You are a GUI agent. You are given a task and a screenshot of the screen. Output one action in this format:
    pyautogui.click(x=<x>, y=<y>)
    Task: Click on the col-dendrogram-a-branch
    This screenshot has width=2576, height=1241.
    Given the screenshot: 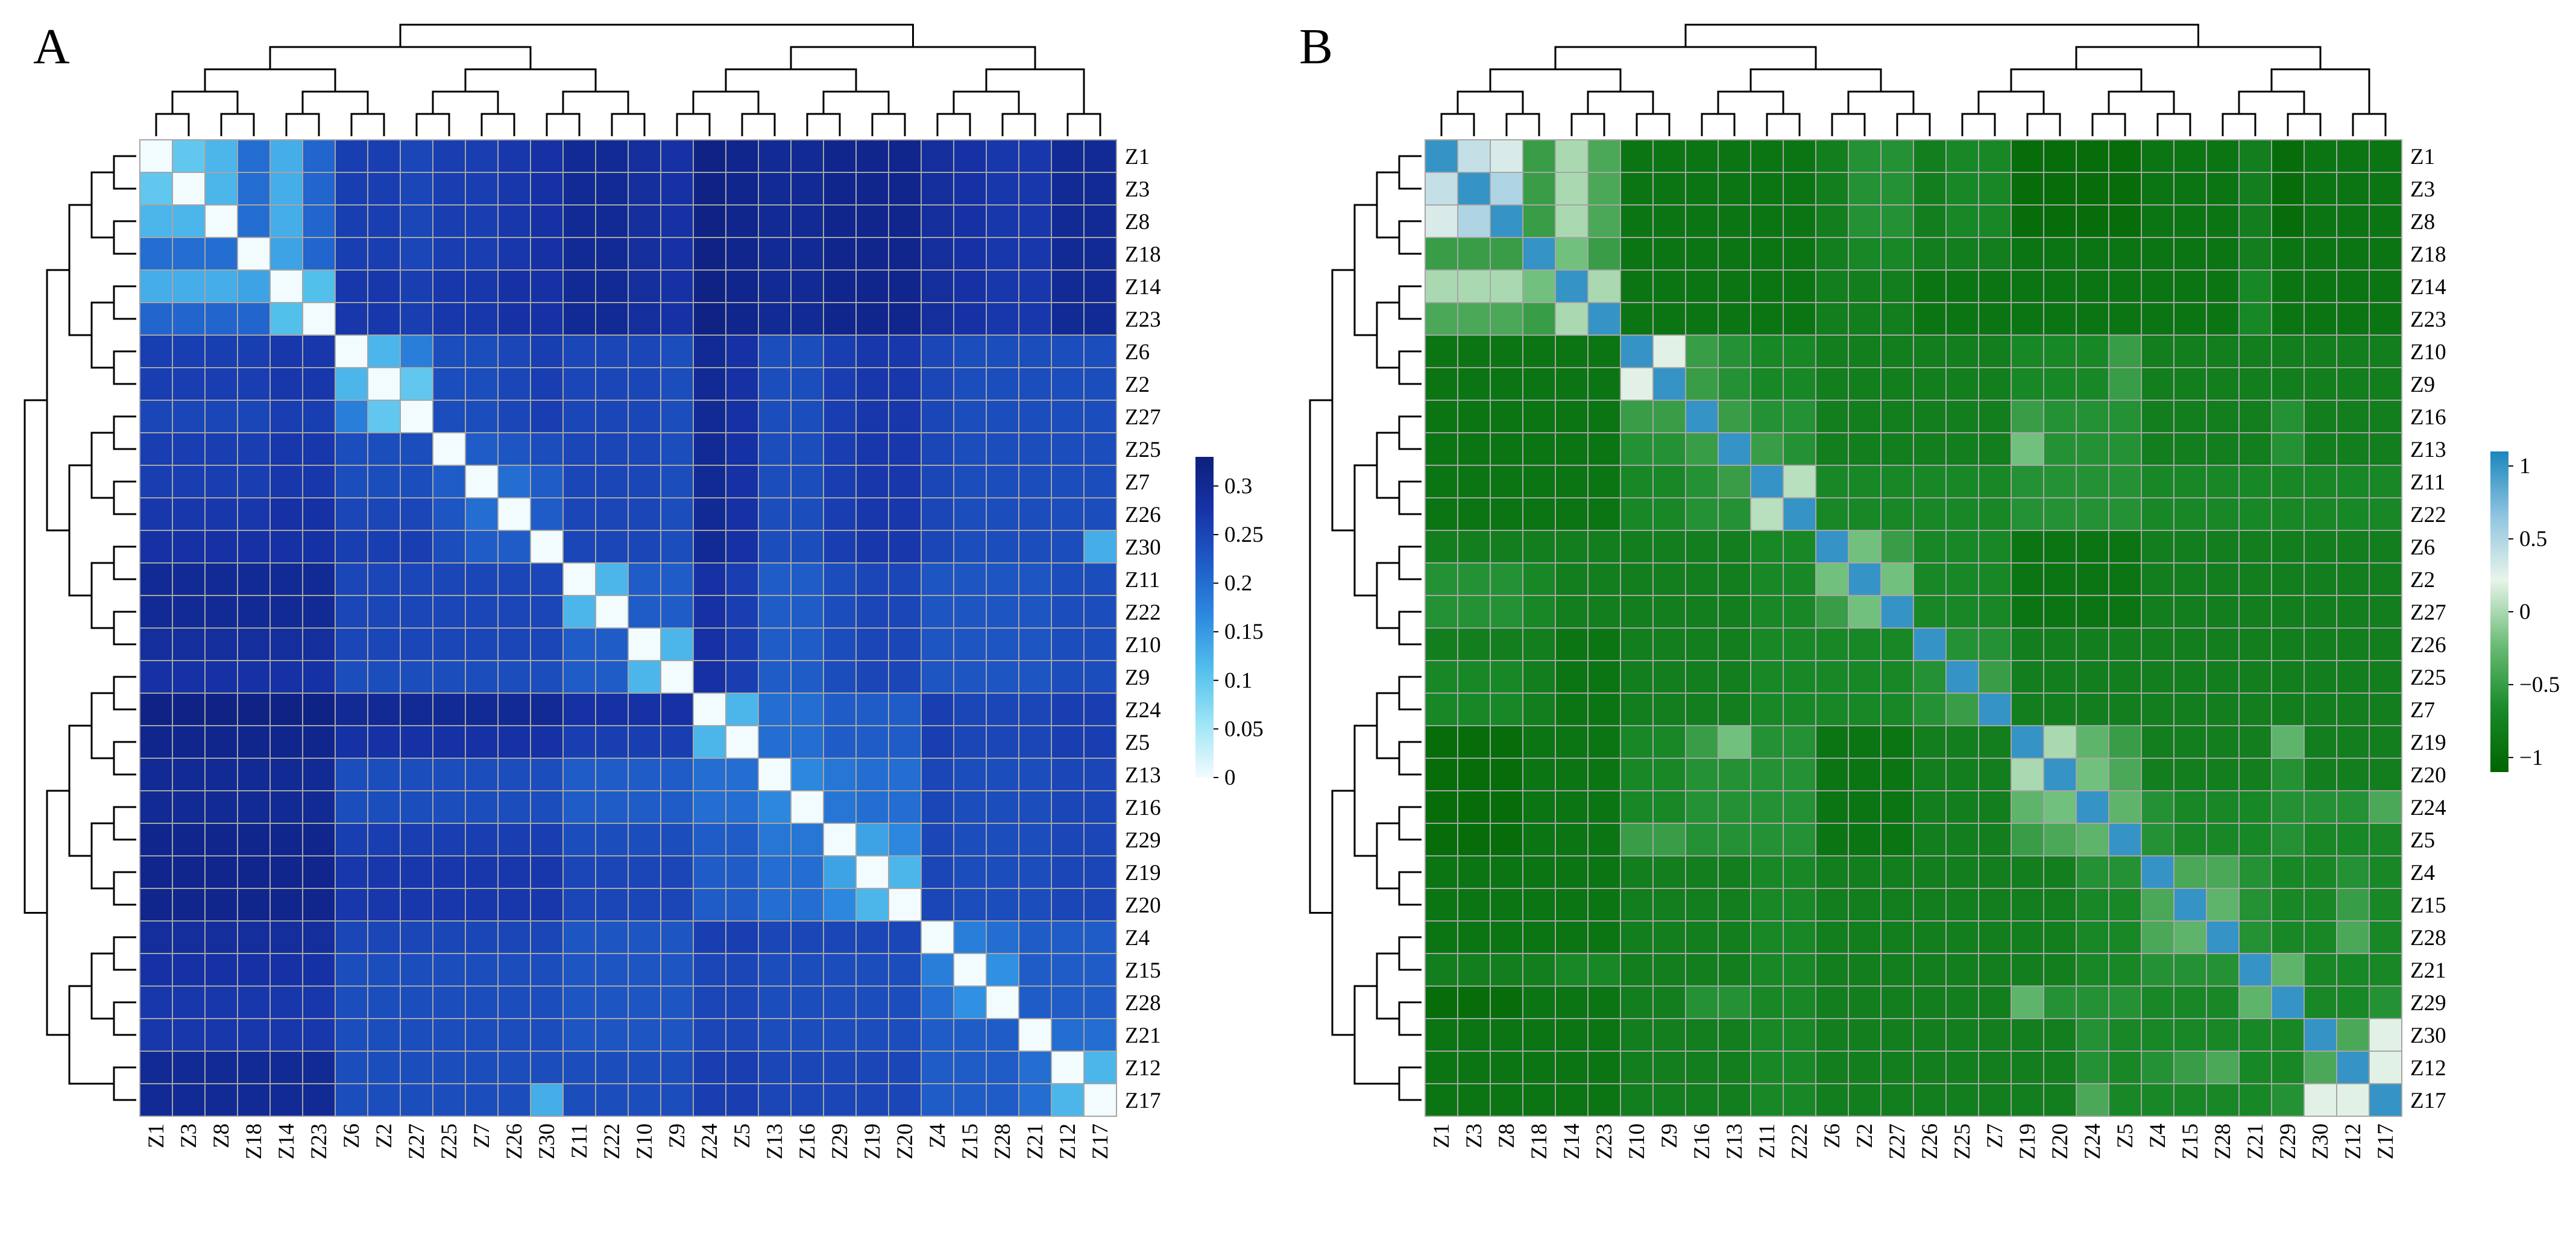 What is the action you would take?
    pyautogui.click(x=758, y=124)
    